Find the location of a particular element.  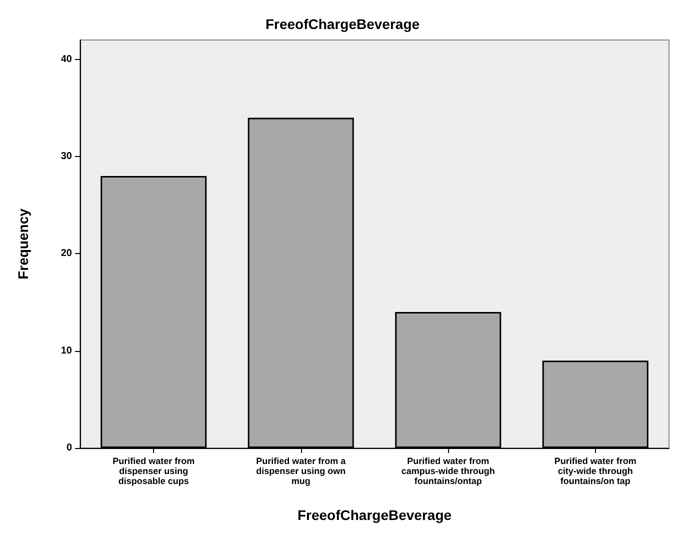

y-tick-label: 10 is located at coordinates (66, 350).